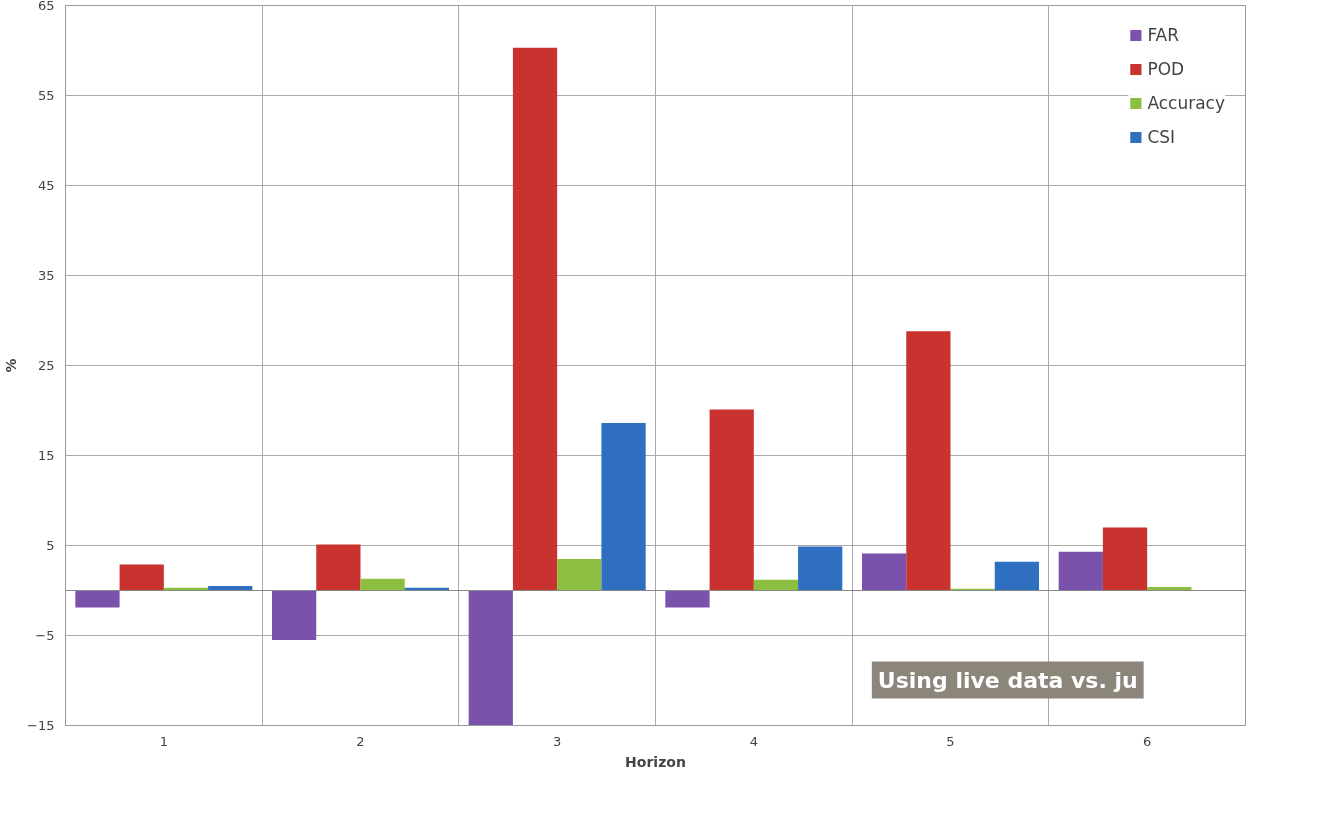 The height and width of the screenshot is (839, 1343). What do you see at coordinates (557, 741) in the screenshot?
I see `x-tick-label: 3` at bounding box center [557, 741].